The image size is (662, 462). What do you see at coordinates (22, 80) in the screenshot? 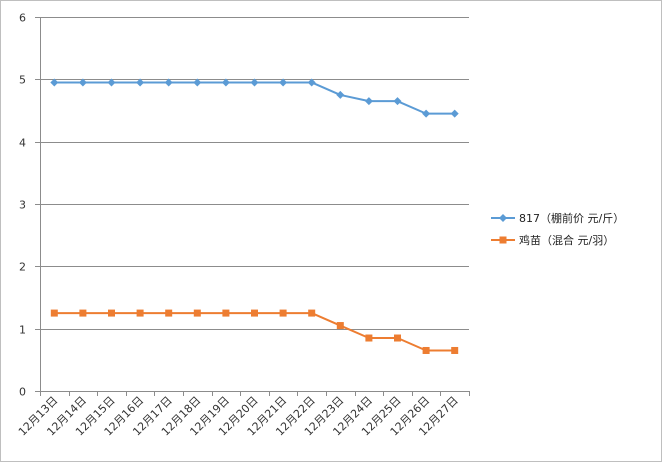
I see `y-tick-label: 5` at bounding box center [22, 80].